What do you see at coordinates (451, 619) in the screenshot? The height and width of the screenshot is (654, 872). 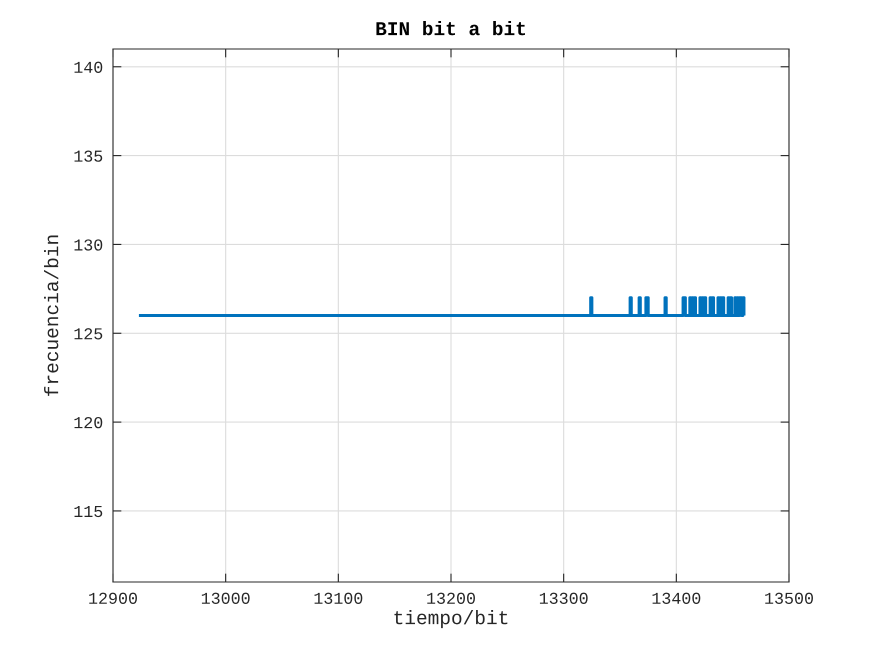 I see `x-axis-title: tiempo/bit` at bounding box center [451, 619].